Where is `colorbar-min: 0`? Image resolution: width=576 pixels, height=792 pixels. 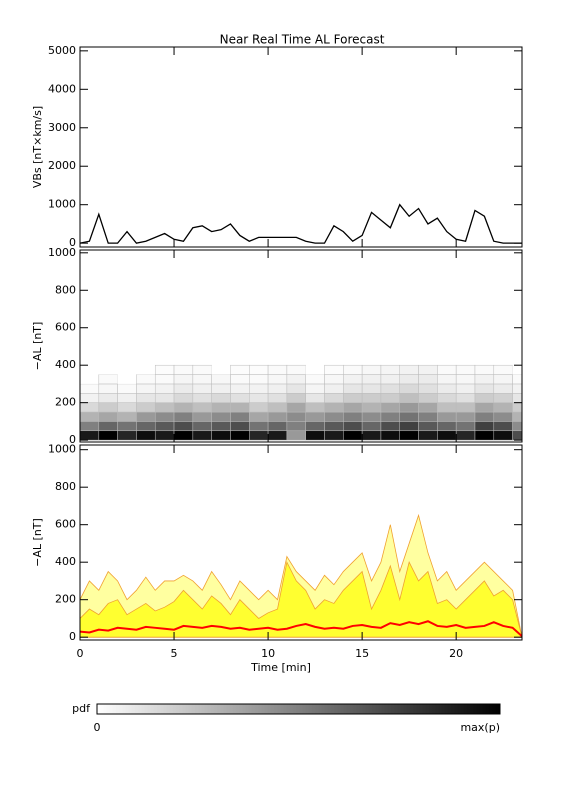 colorbar-min: 0 is located at coordinates (97, 727).